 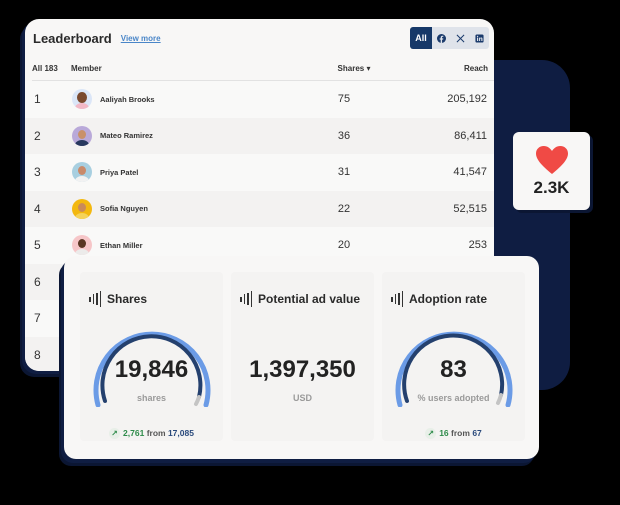 What do you see at coordinates (354, 68) in the screenshot?
I see `column-shares-sort: Shares ▾` at bounding box center [354, 68].